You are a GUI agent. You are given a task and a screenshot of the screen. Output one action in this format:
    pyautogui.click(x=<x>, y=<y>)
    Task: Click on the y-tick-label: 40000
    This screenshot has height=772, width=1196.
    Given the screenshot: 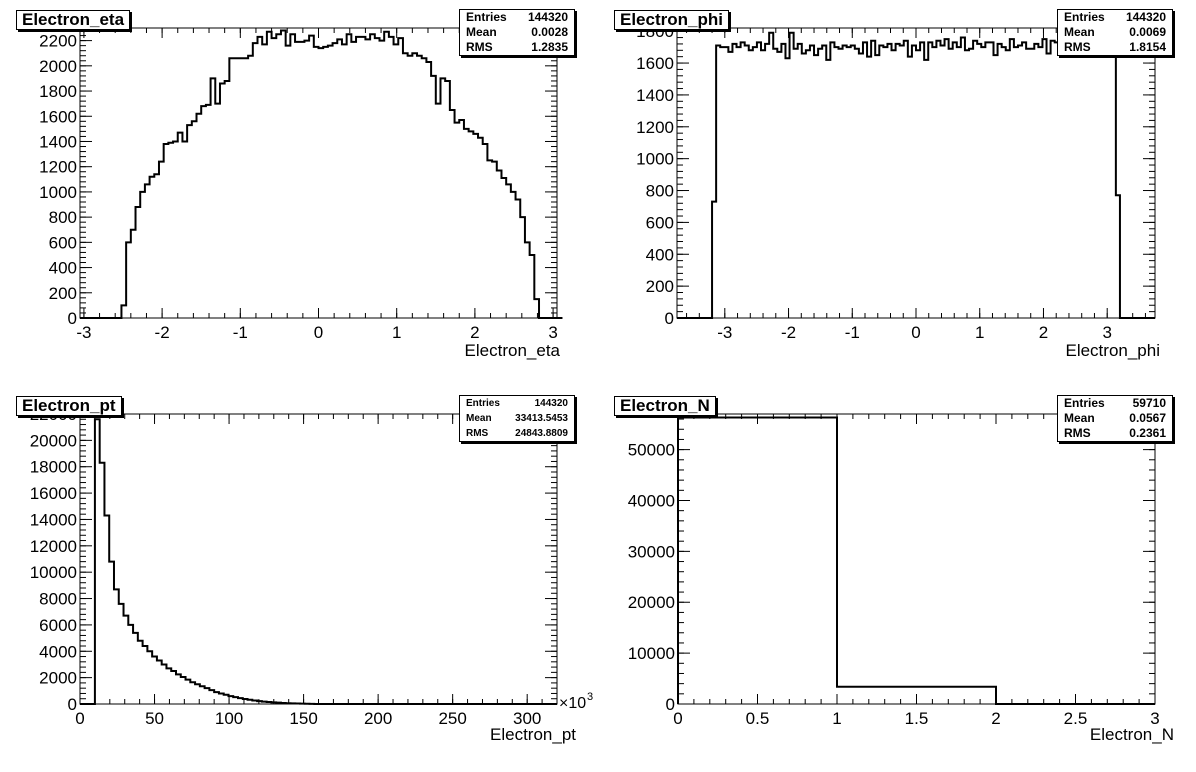 What is the action you would take?
    pyautogui.click(x=651, y=500)
    